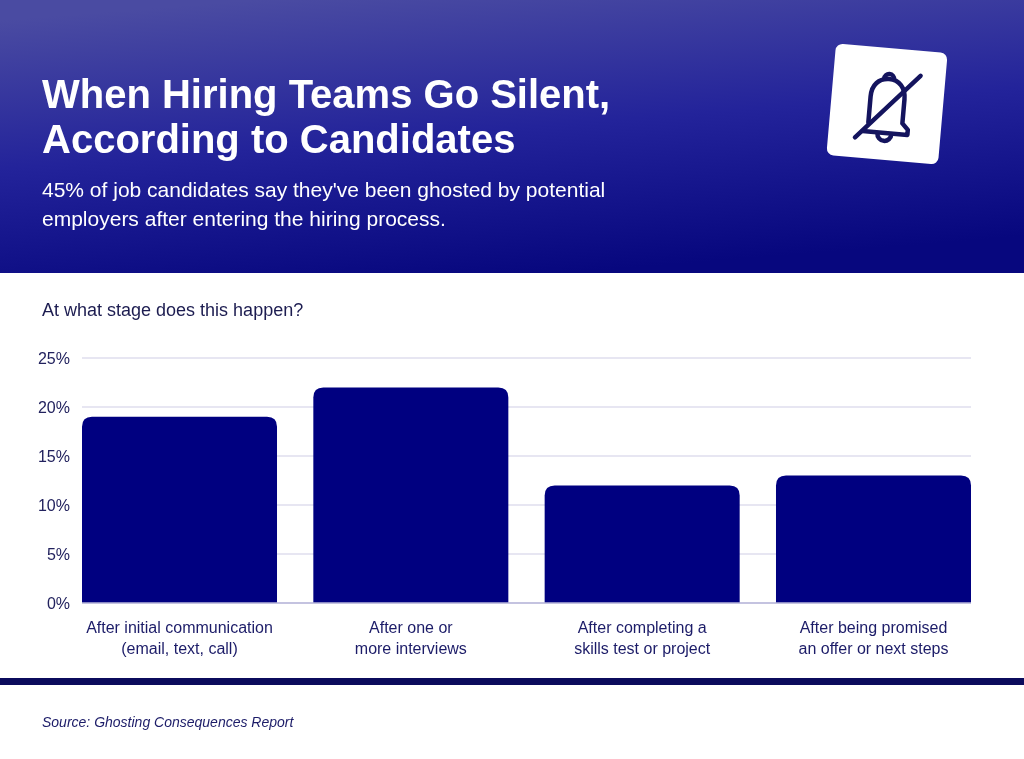  I want to click on x-tick-label: After being promised an offer or next steps, so click(873, 638).